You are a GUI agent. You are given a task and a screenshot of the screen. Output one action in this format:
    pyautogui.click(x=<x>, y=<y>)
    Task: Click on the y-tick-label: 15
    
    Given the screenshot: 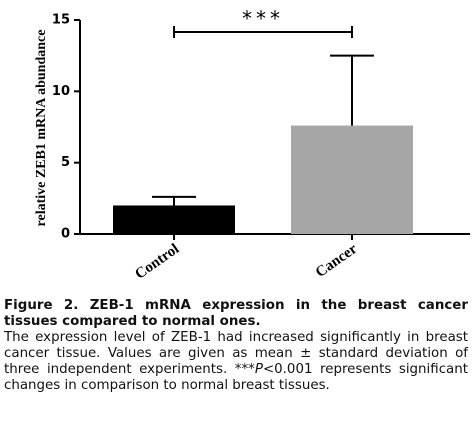 What is the action you would take?
    pyautogui.click(x=61, y=20)
    